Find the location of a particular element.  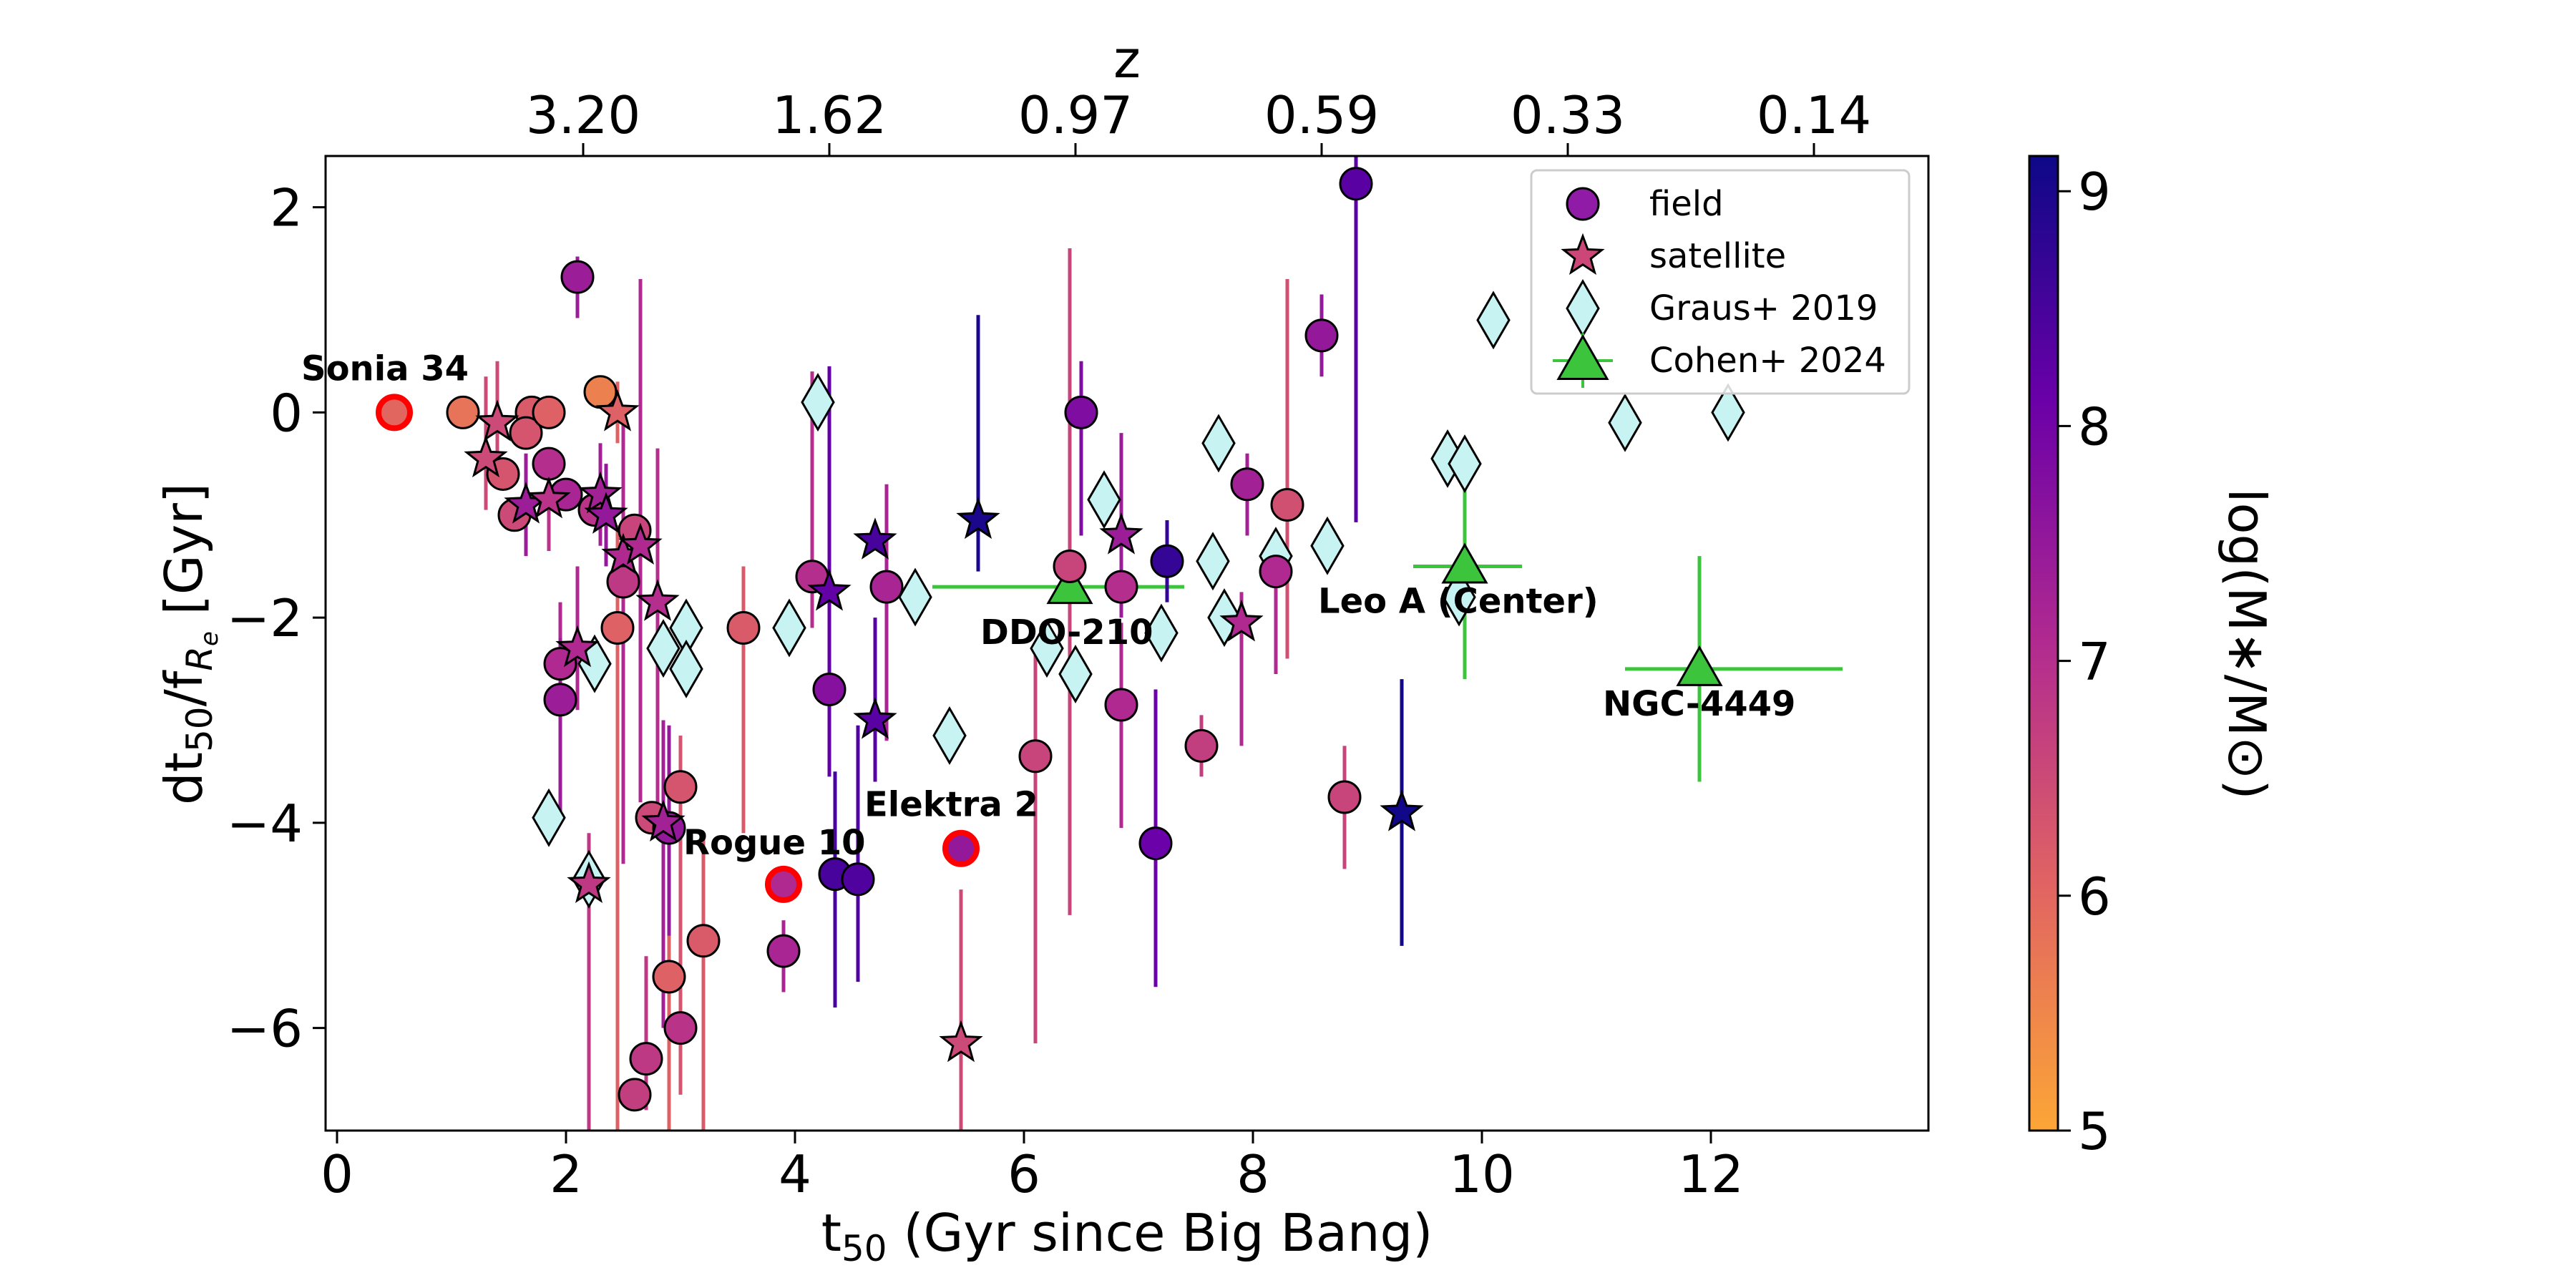

annotation-label: Leo A (Center) is located at coordinates (1458, 601).